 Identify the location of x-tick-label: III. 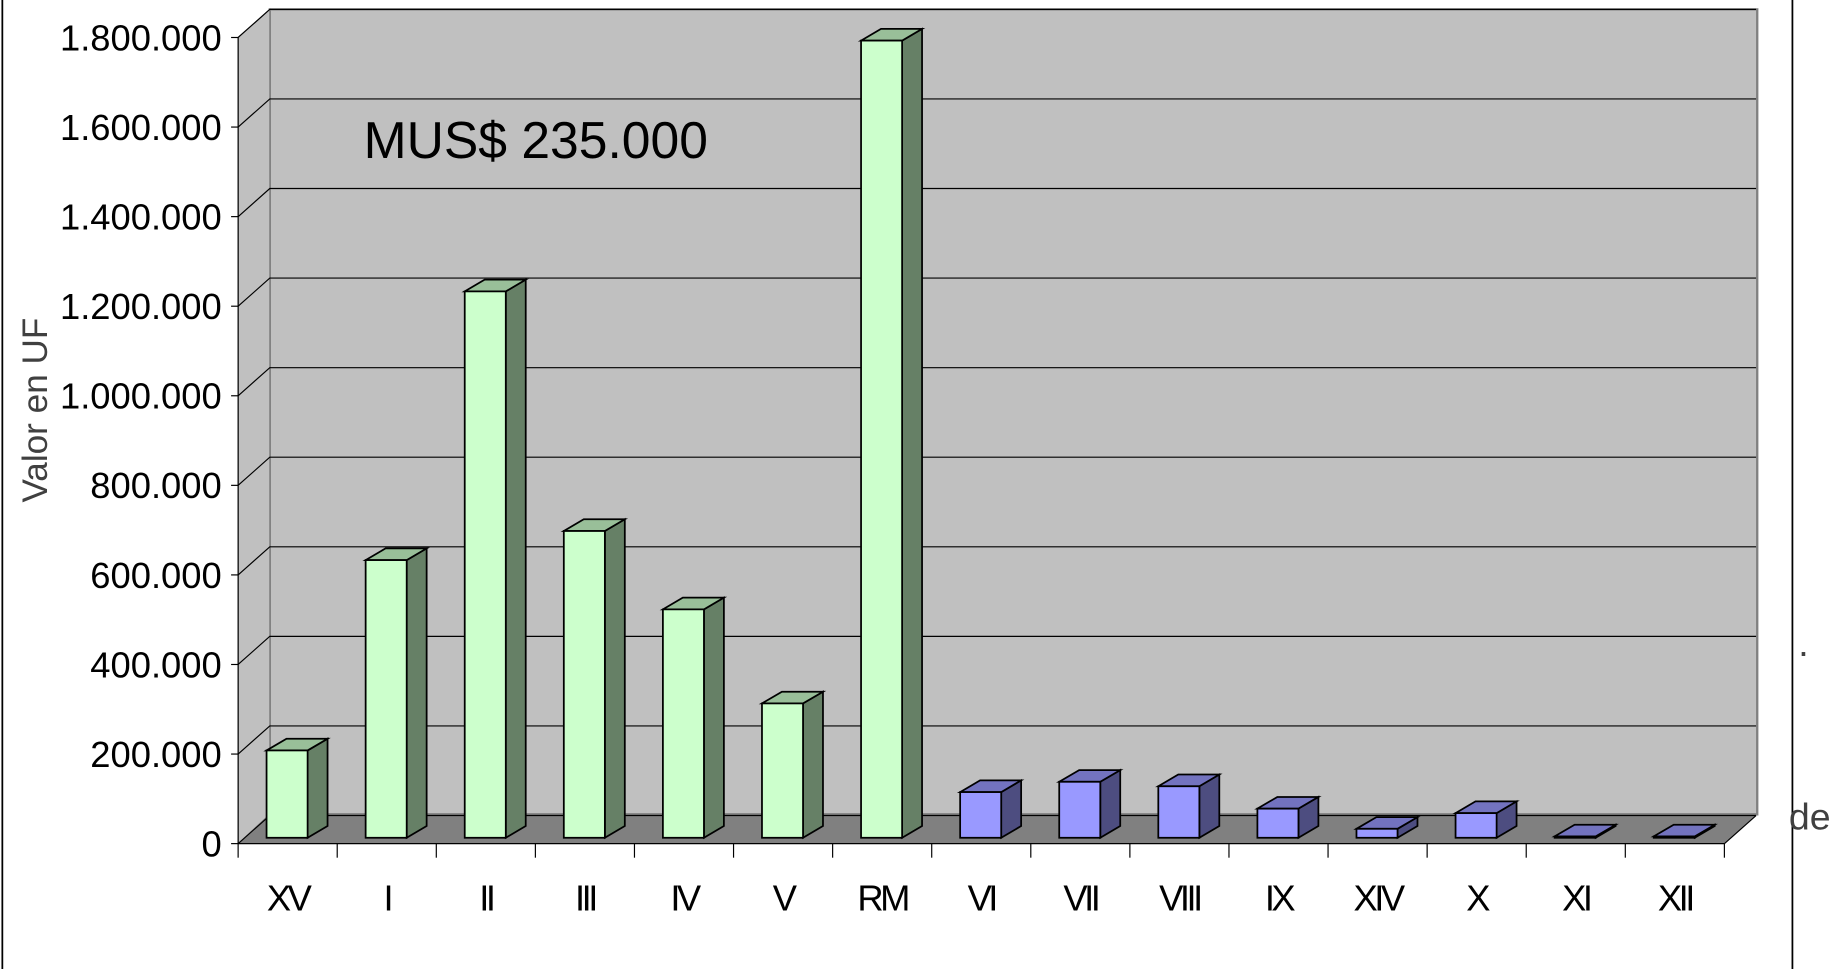
(585, 897).